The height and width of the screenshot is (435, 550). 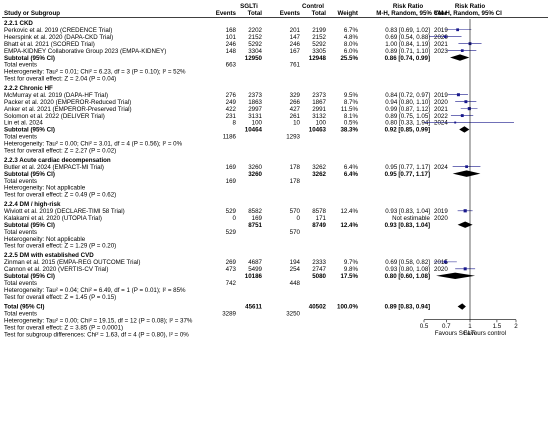 What do you see at coordinates (231, 167) in the screenshot?
I see `study-events-1: 169` at bounding box center [231, 167].